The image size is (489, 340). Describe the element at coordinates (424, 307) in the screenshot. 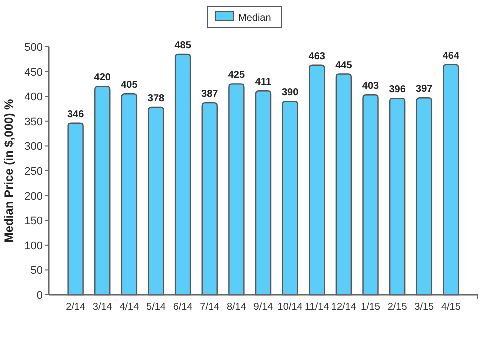

I see `x-tick-label: 3/15` at that location.